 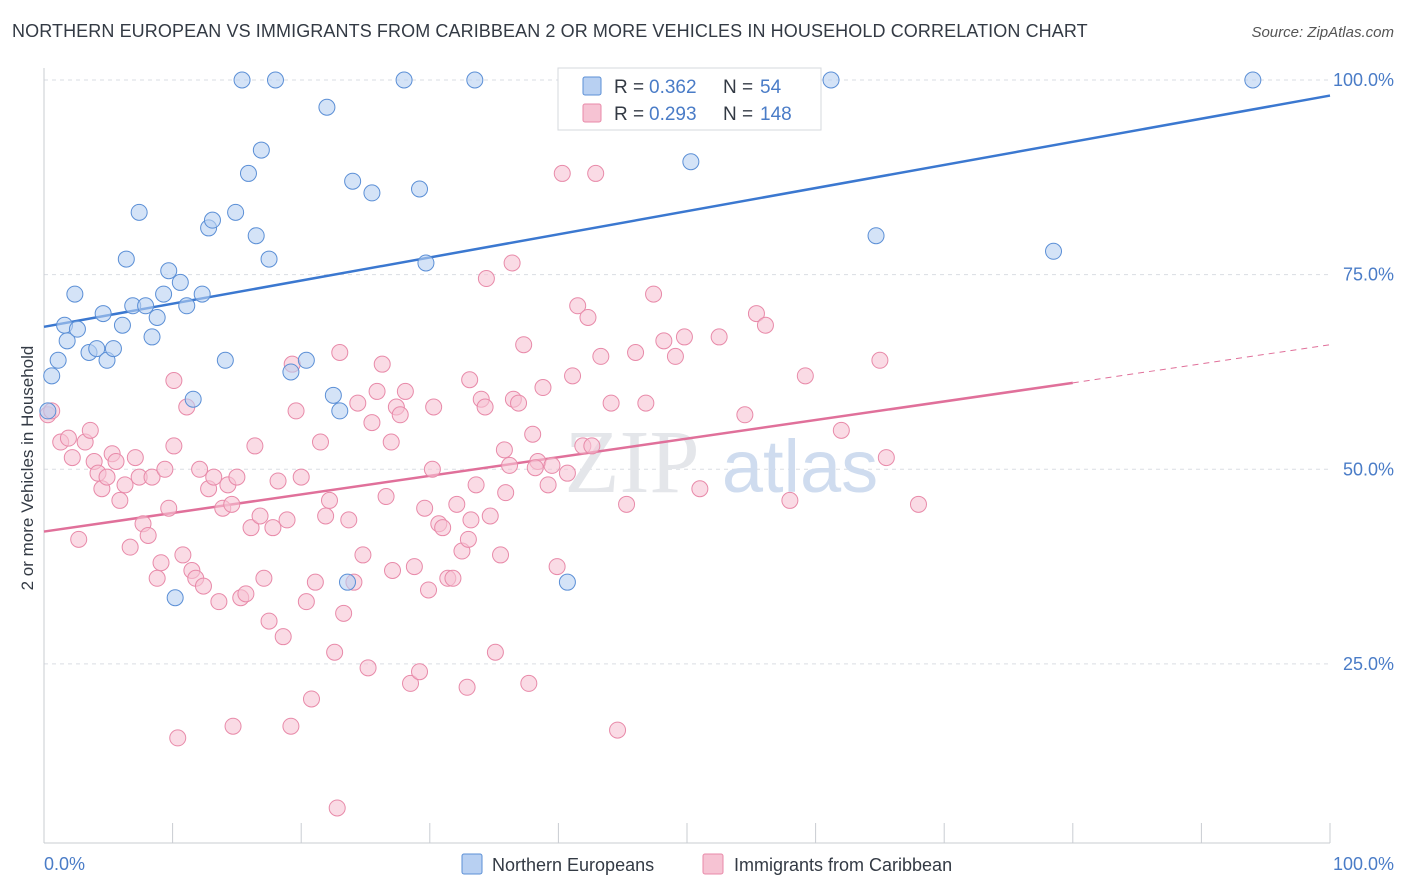 I want to click on legend-r-value: 0.293, so click(x=673, y=114).